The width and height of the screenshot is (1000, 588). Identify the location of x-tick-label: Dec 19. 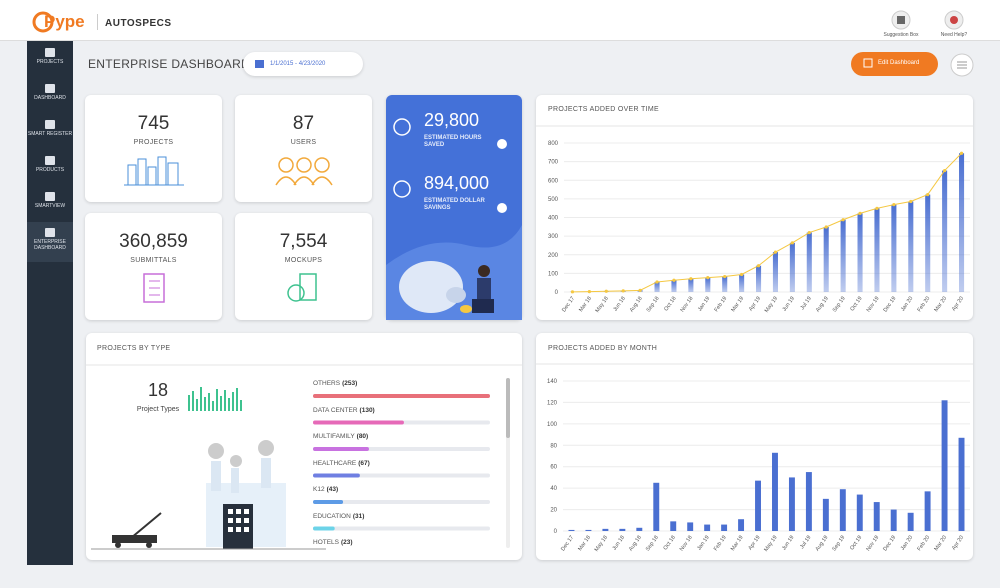
(890, 305).